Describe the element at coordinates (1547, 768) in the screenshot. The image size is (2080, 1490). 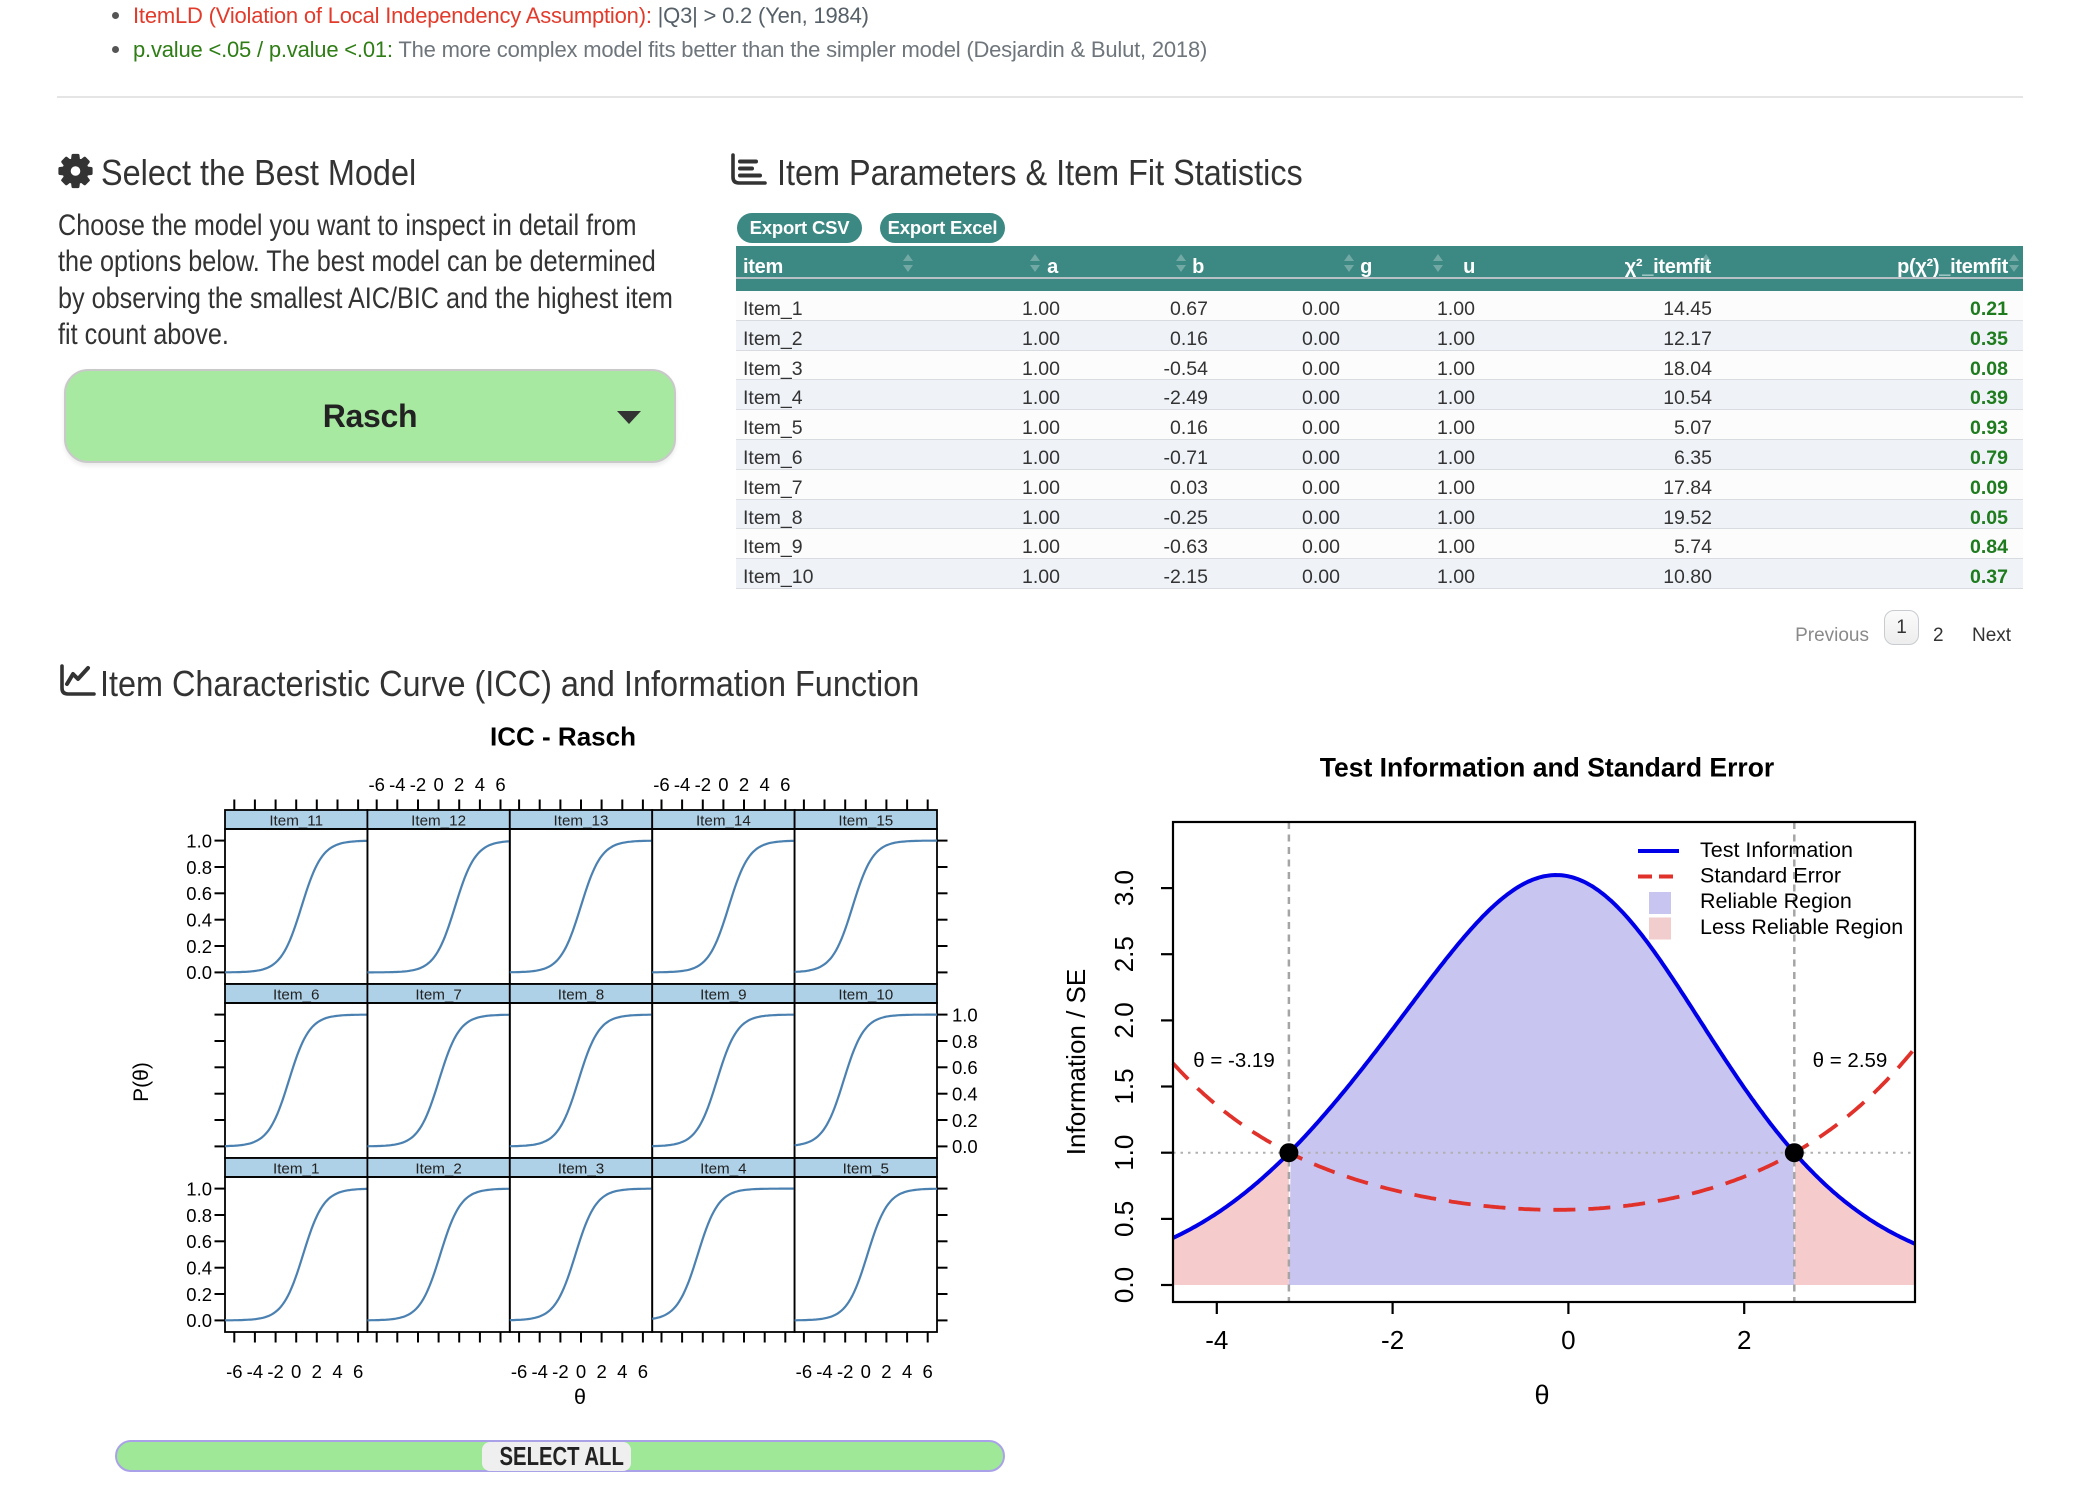
I see `svg-text:Test Information and Standard: Test Information and Standard Error` at that location.